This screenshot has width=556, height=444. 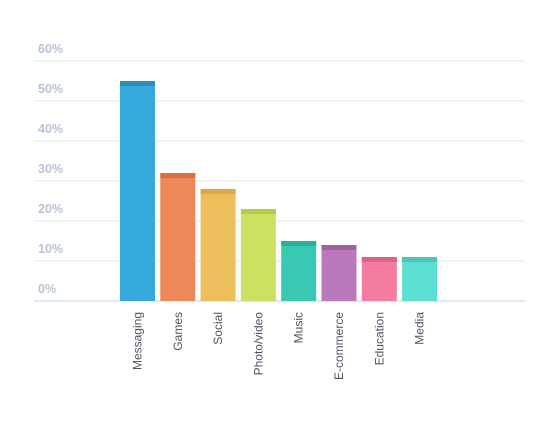 What do you see at coordinates (138, 341) in the screenshot?
I see `x-tick-label: Messaging` at bounding box center [138, 341].